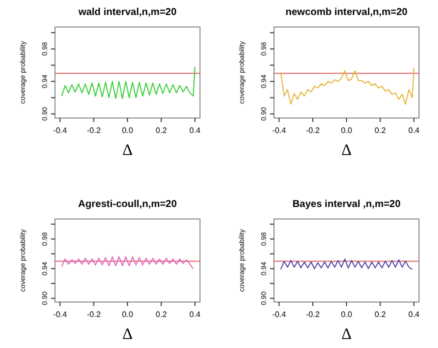  Describe the element at coordinates (347, 12) in the screenshot. I see `chart-title: newcomb interval,n,m=20` at that location.